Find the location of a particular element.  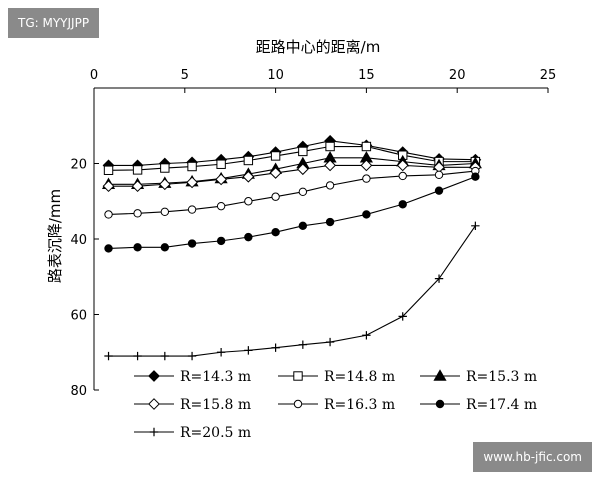

legend-entry: R=15.8 m is located at coordinates (192, 405).